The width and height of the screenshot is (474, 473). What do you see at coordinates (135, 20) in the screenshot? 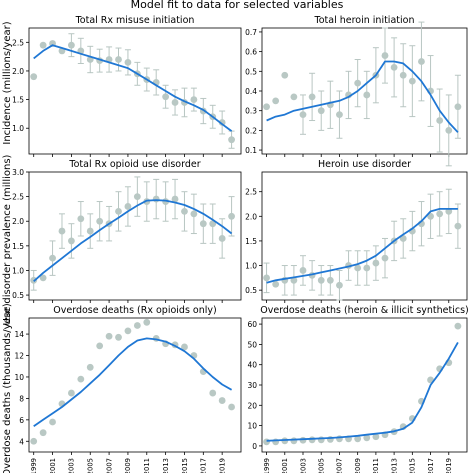
I see `panel-title: Total Rx misuse initiation` at bounding box center [135, 20].